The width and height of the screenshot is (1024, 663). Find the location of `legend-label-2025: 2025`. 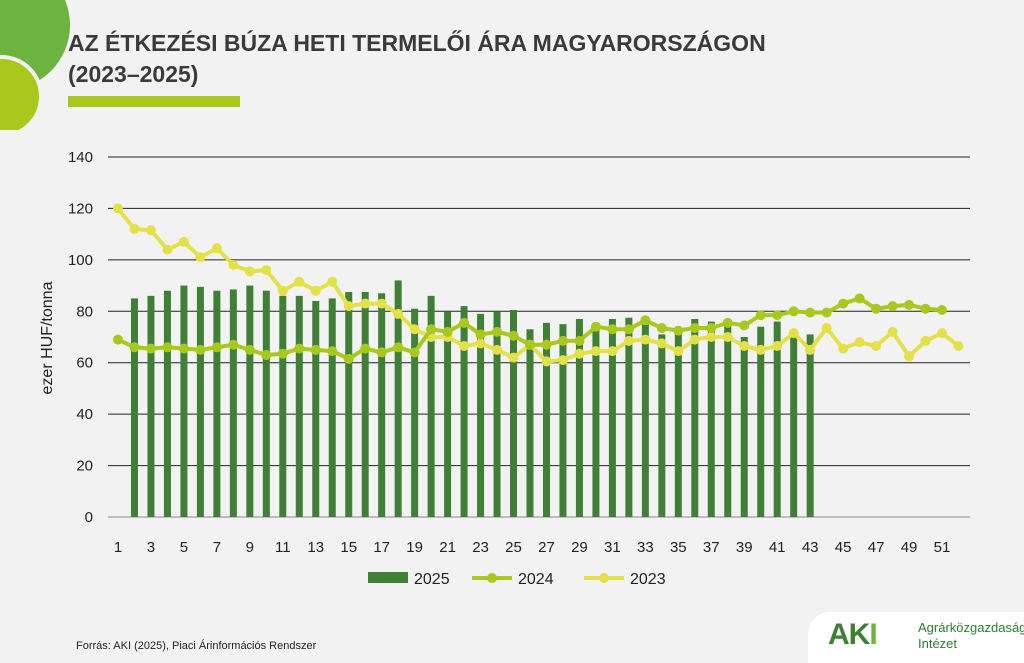

legend-label-2025: 2025 is located at coordinates (432, 579).